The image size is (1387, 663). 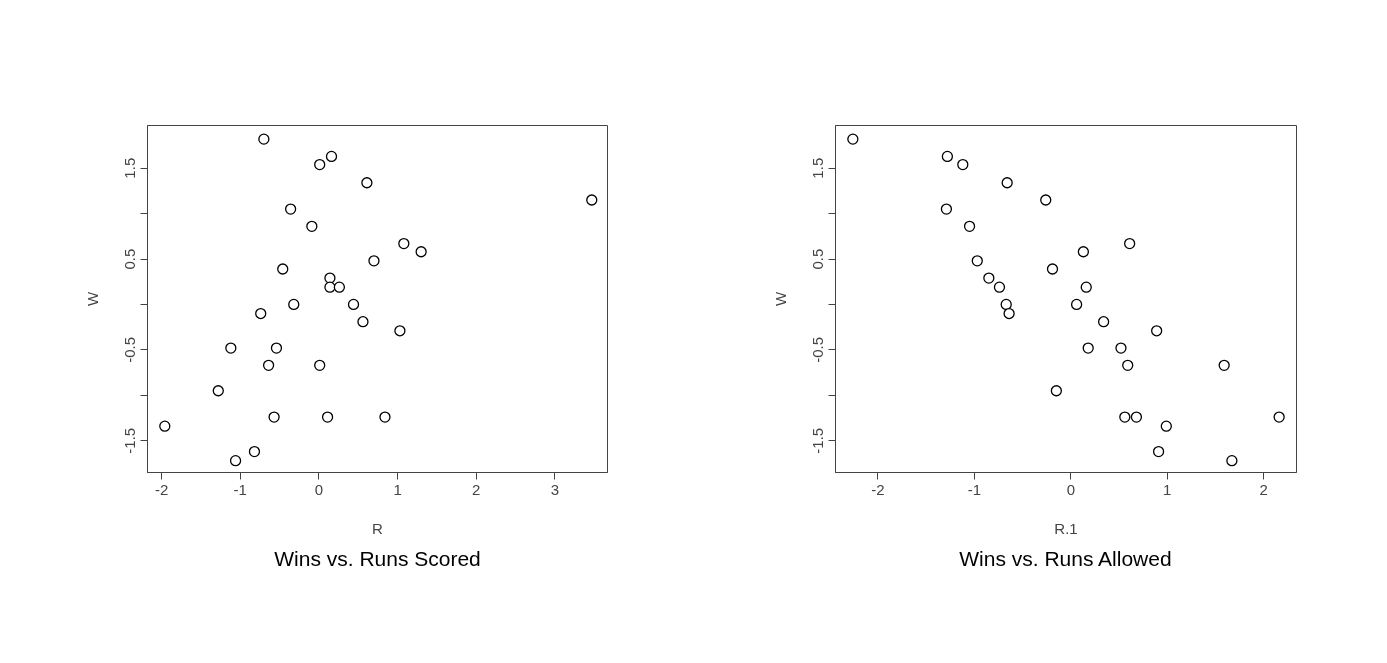 What do you see at coordinates (554, 489) in the screenshot?
I see `x-tick-label: 3` at bounding box center [554, 489].